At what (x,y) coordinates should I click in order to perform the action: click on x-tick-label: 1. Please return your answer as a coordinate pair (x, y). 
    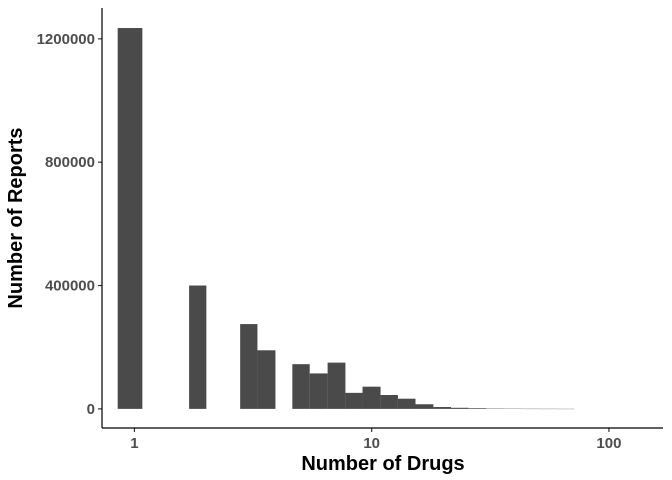
    Looking at the image, I should click on (134, 443).